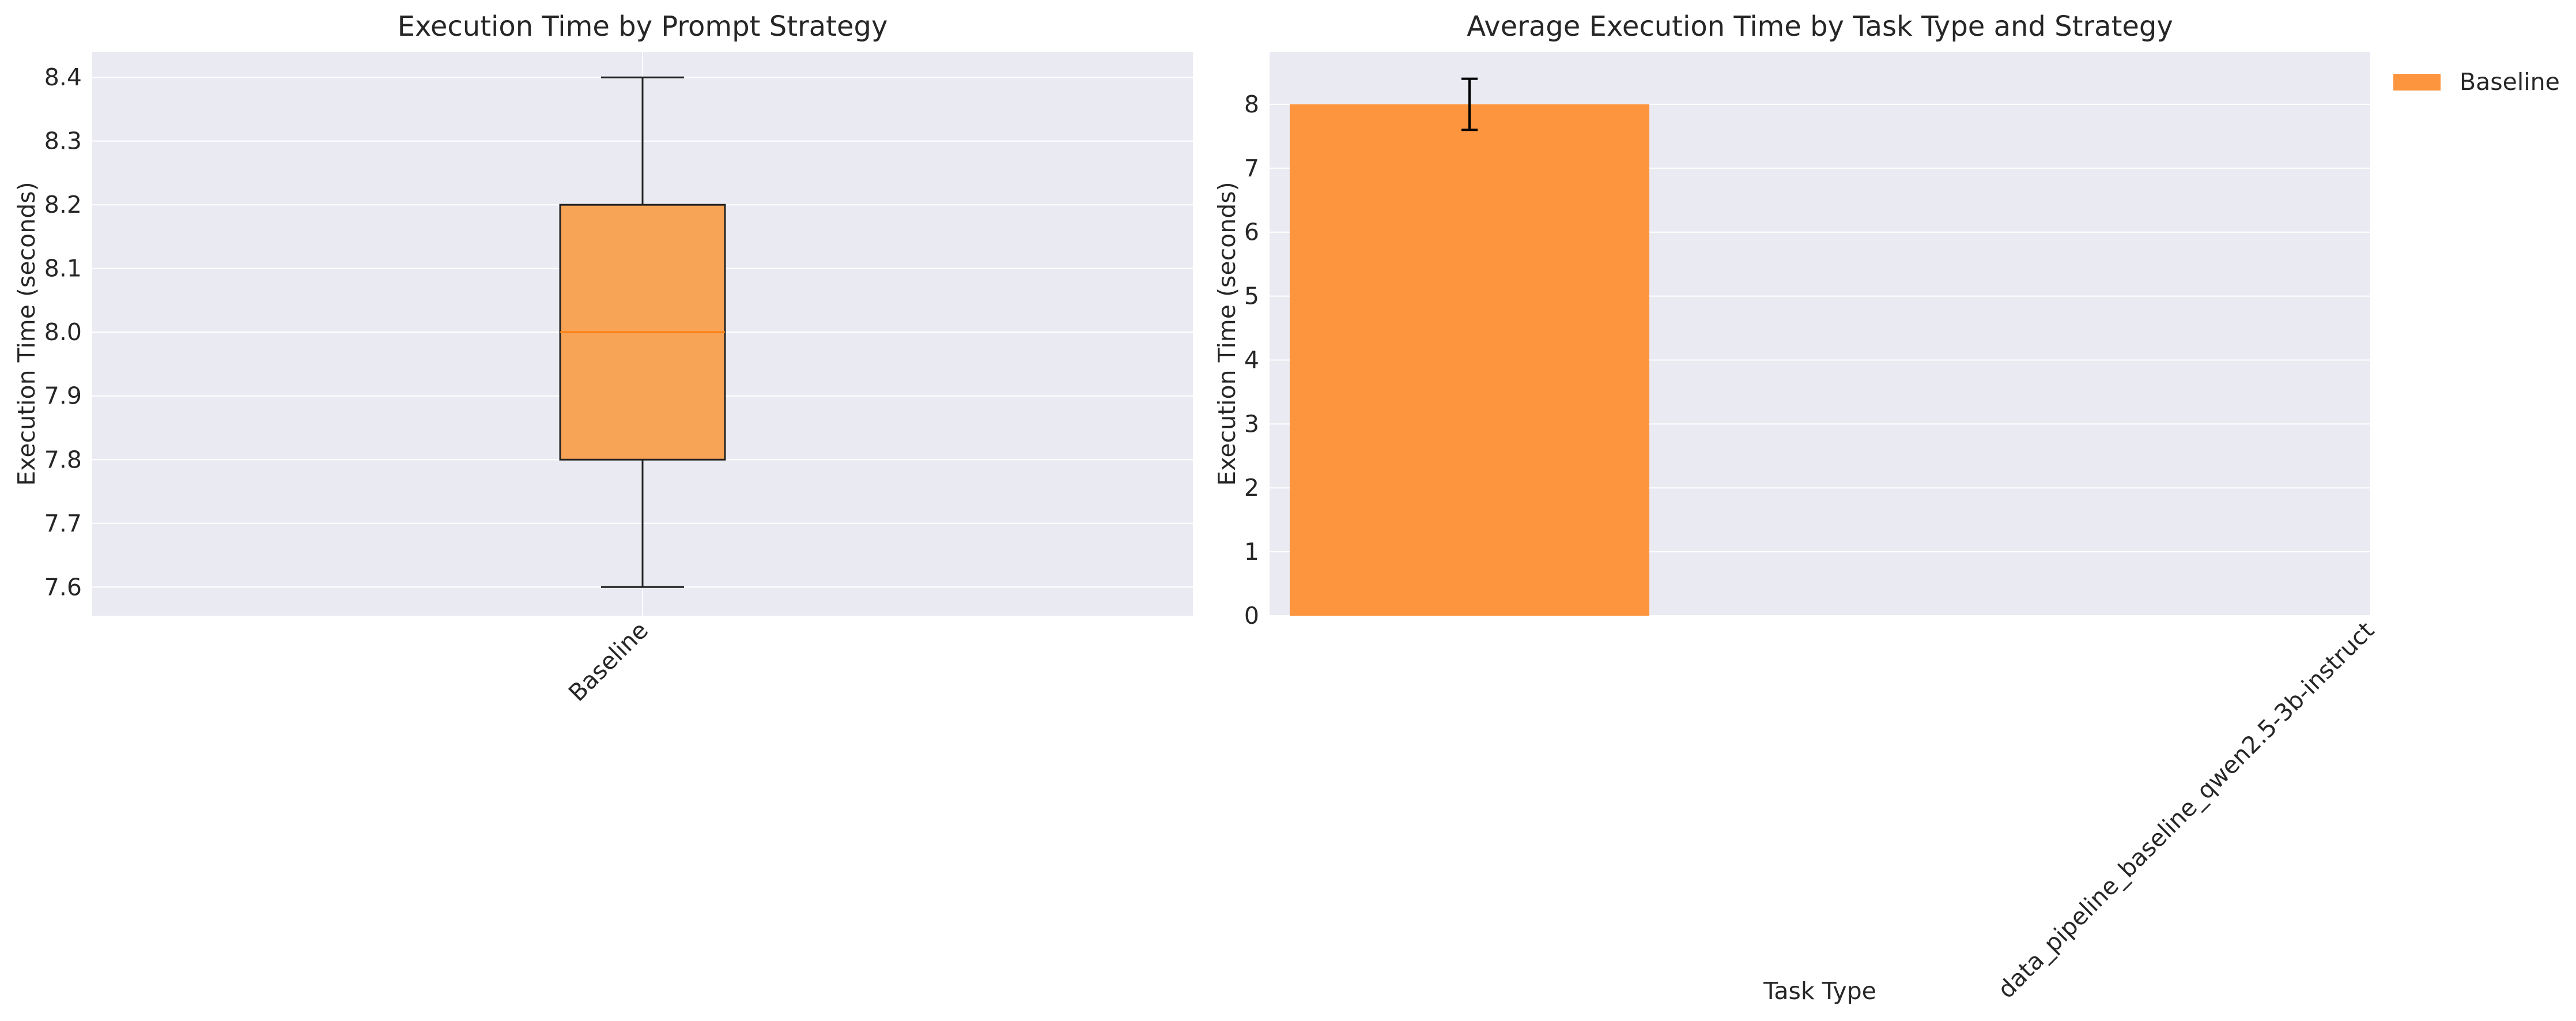  I want to click on right-y-tick-label: 4, so click(1251, 360).